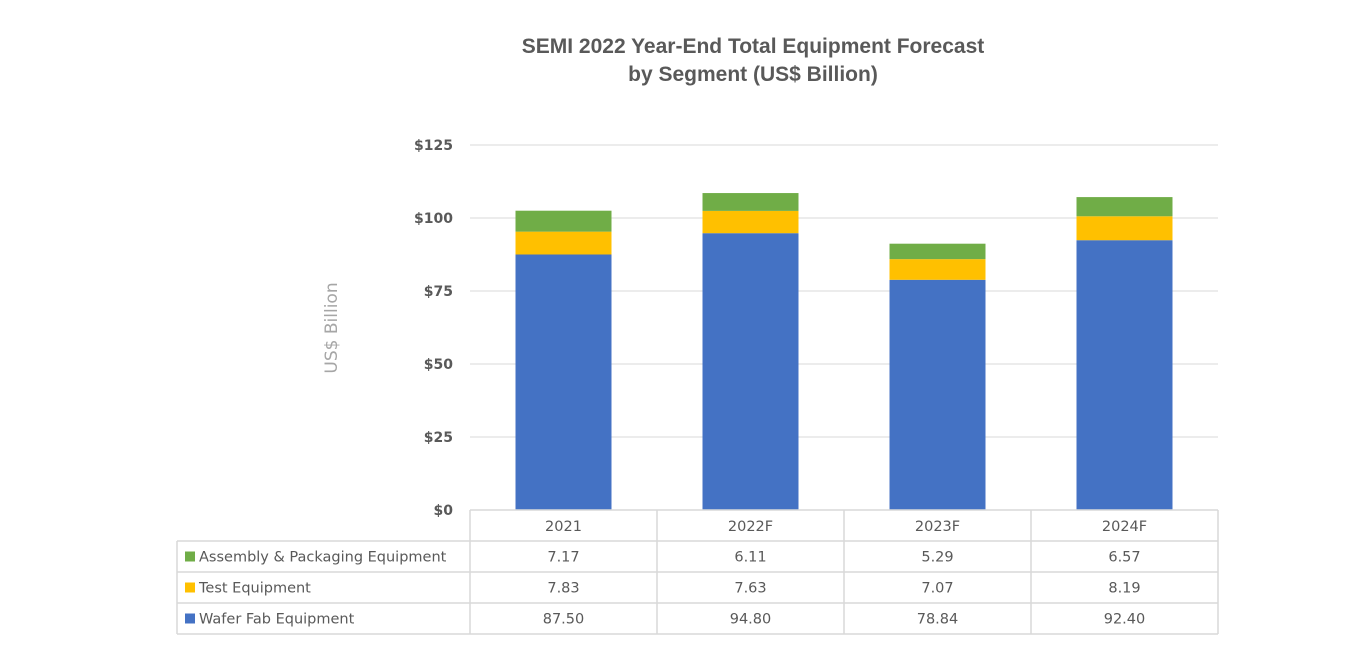  What do you see at coordinates (750, 589) in the screenshot?
I see `data-label: 7.63` at bounding box center [750, 589].